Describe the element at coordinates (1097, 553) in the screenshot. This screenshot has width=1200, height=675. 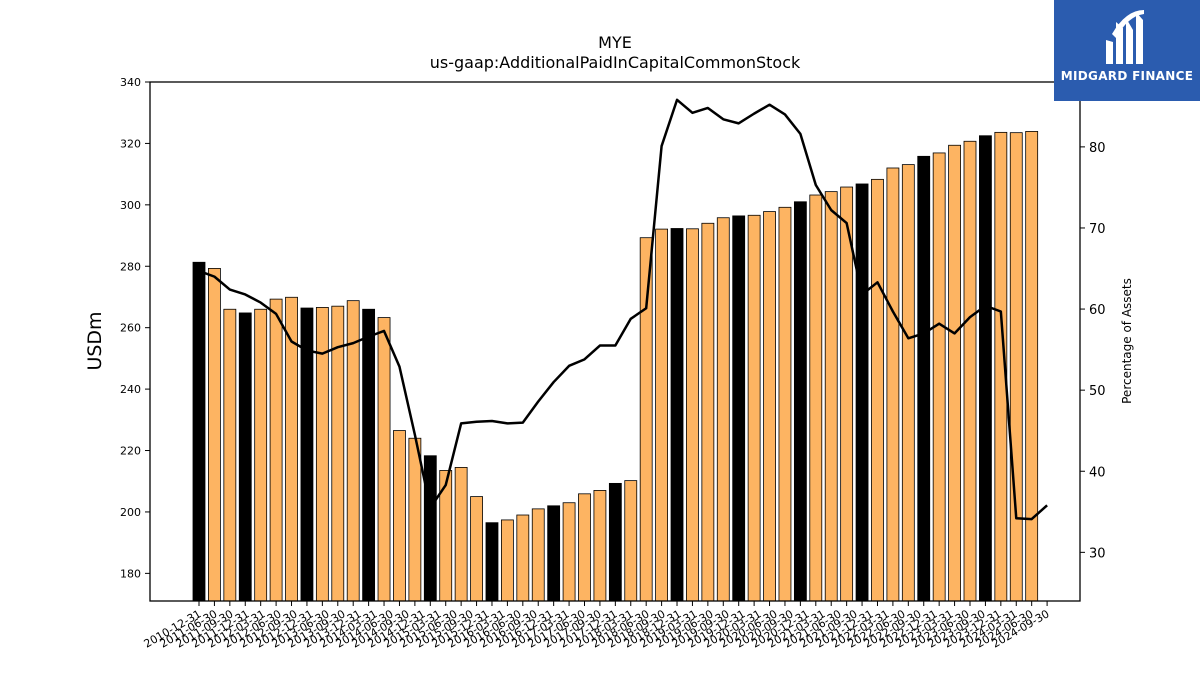
I see `y2-tick-label: 30` at that location.